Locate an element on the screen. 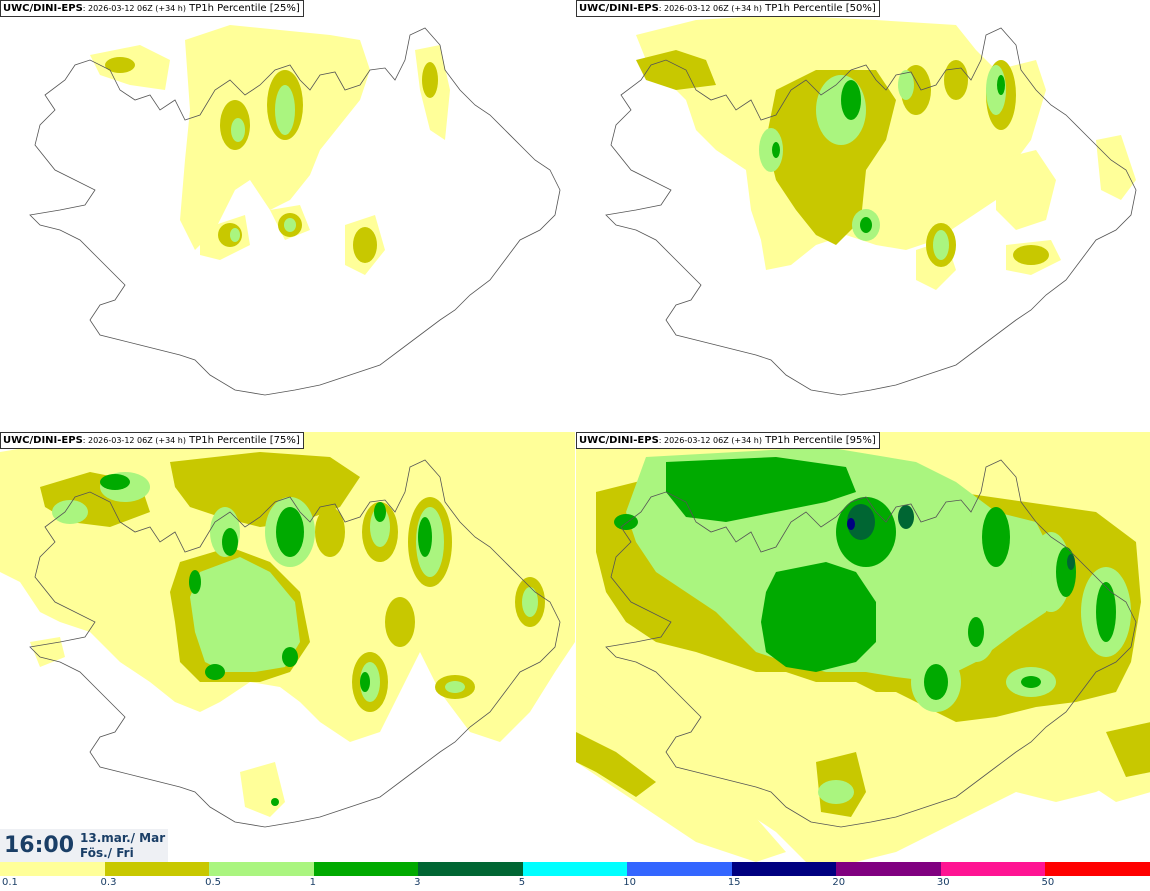  valid-date-line1: 13.mar./ Mar is located at coordinates (123, 838).